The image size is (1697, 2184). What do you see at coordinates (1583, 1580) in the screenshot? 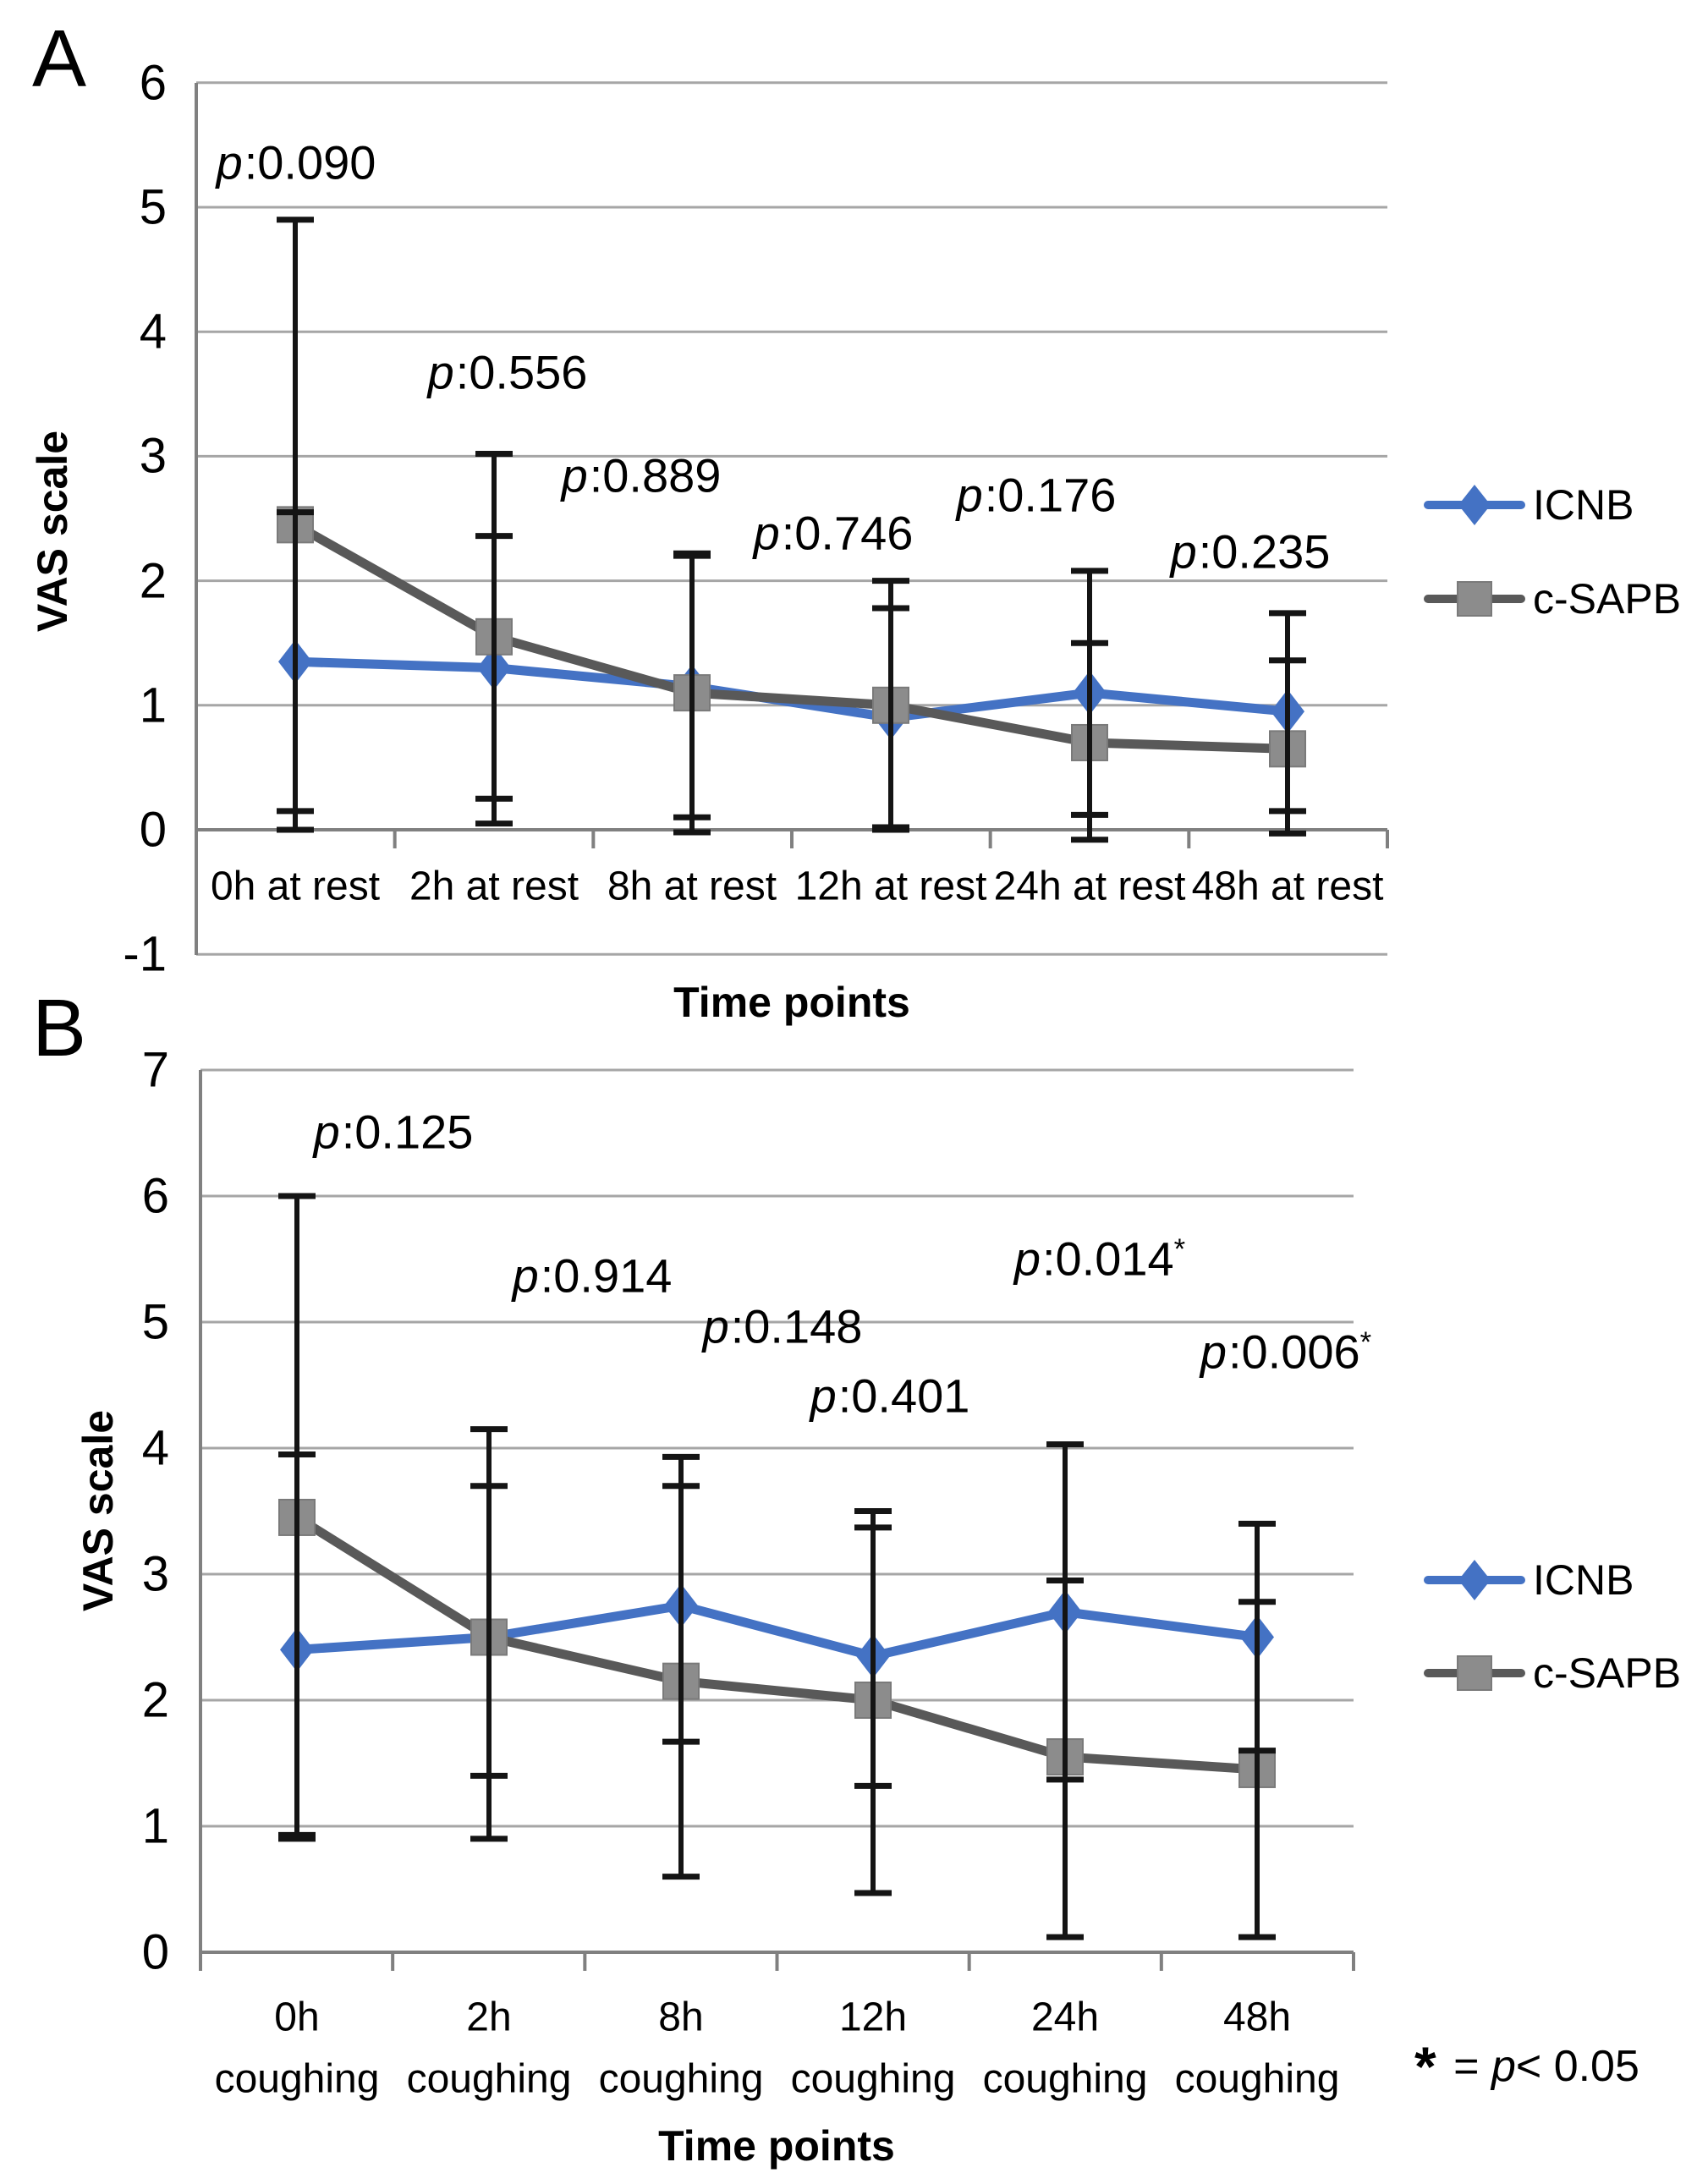
I see `panel-b-legend-label-icnb: ICNB` at bounding box center [1583, 1580].